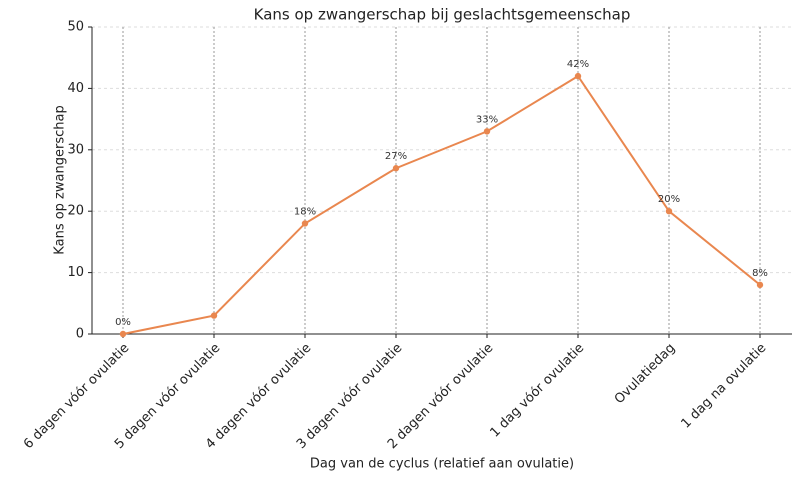  What do you see at coordinates (305, 211) in the screenshot?
I see `value-label: 18%` at bounding box center [305, 211].